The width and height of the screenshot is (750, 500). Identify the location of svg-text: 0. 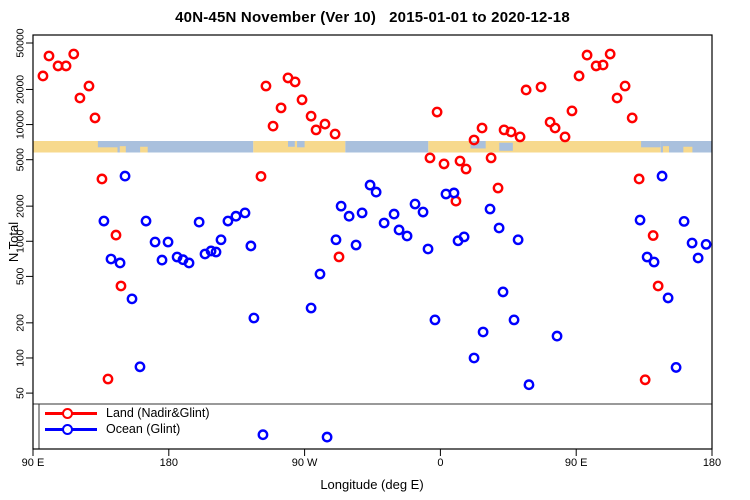
(440, 463).